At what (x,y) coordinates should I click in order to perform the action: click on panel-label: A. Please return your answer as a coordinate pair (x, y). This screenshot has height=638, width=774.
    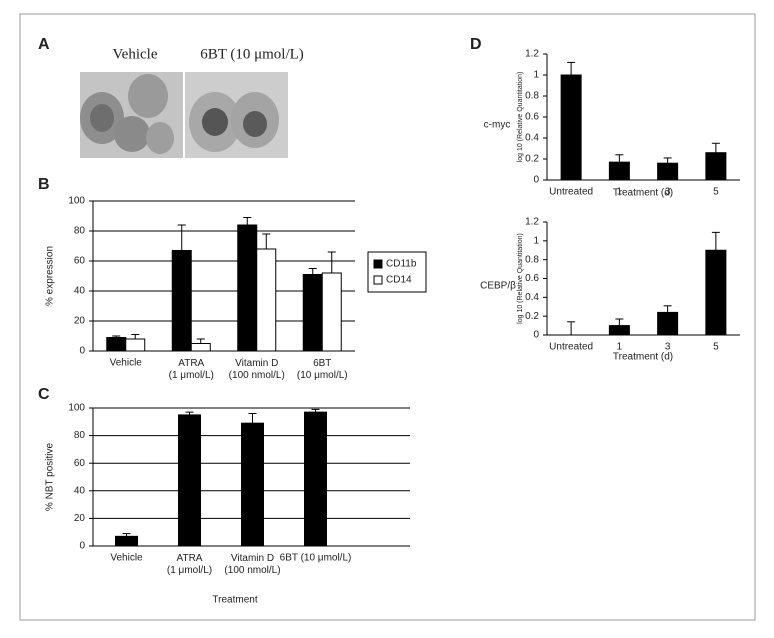
    Looking at the image, I should click on (44, 44).